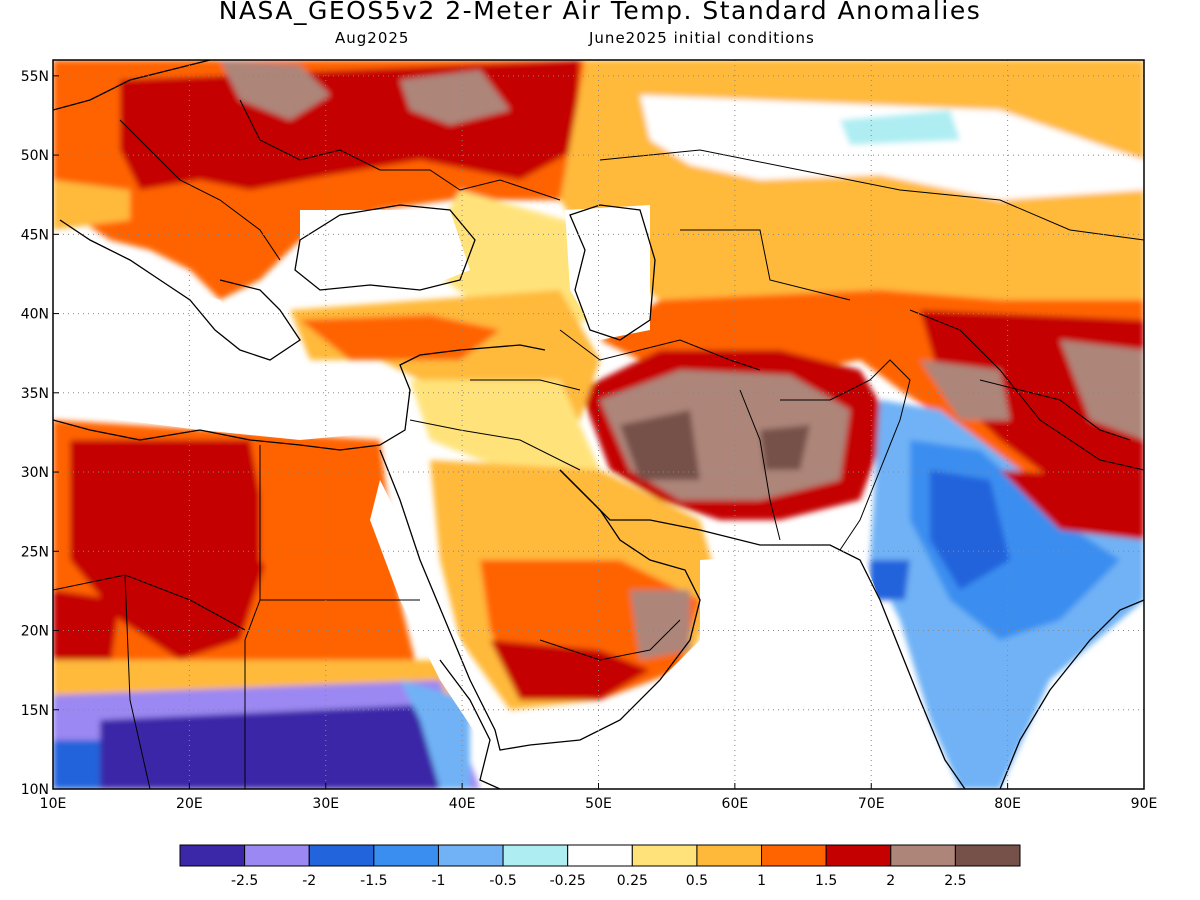 This screenshot has height=900, width=1200. Describe the element at coordinates (400, 337) in the screenshot. I see `anomaly-region-turkey` at that location.